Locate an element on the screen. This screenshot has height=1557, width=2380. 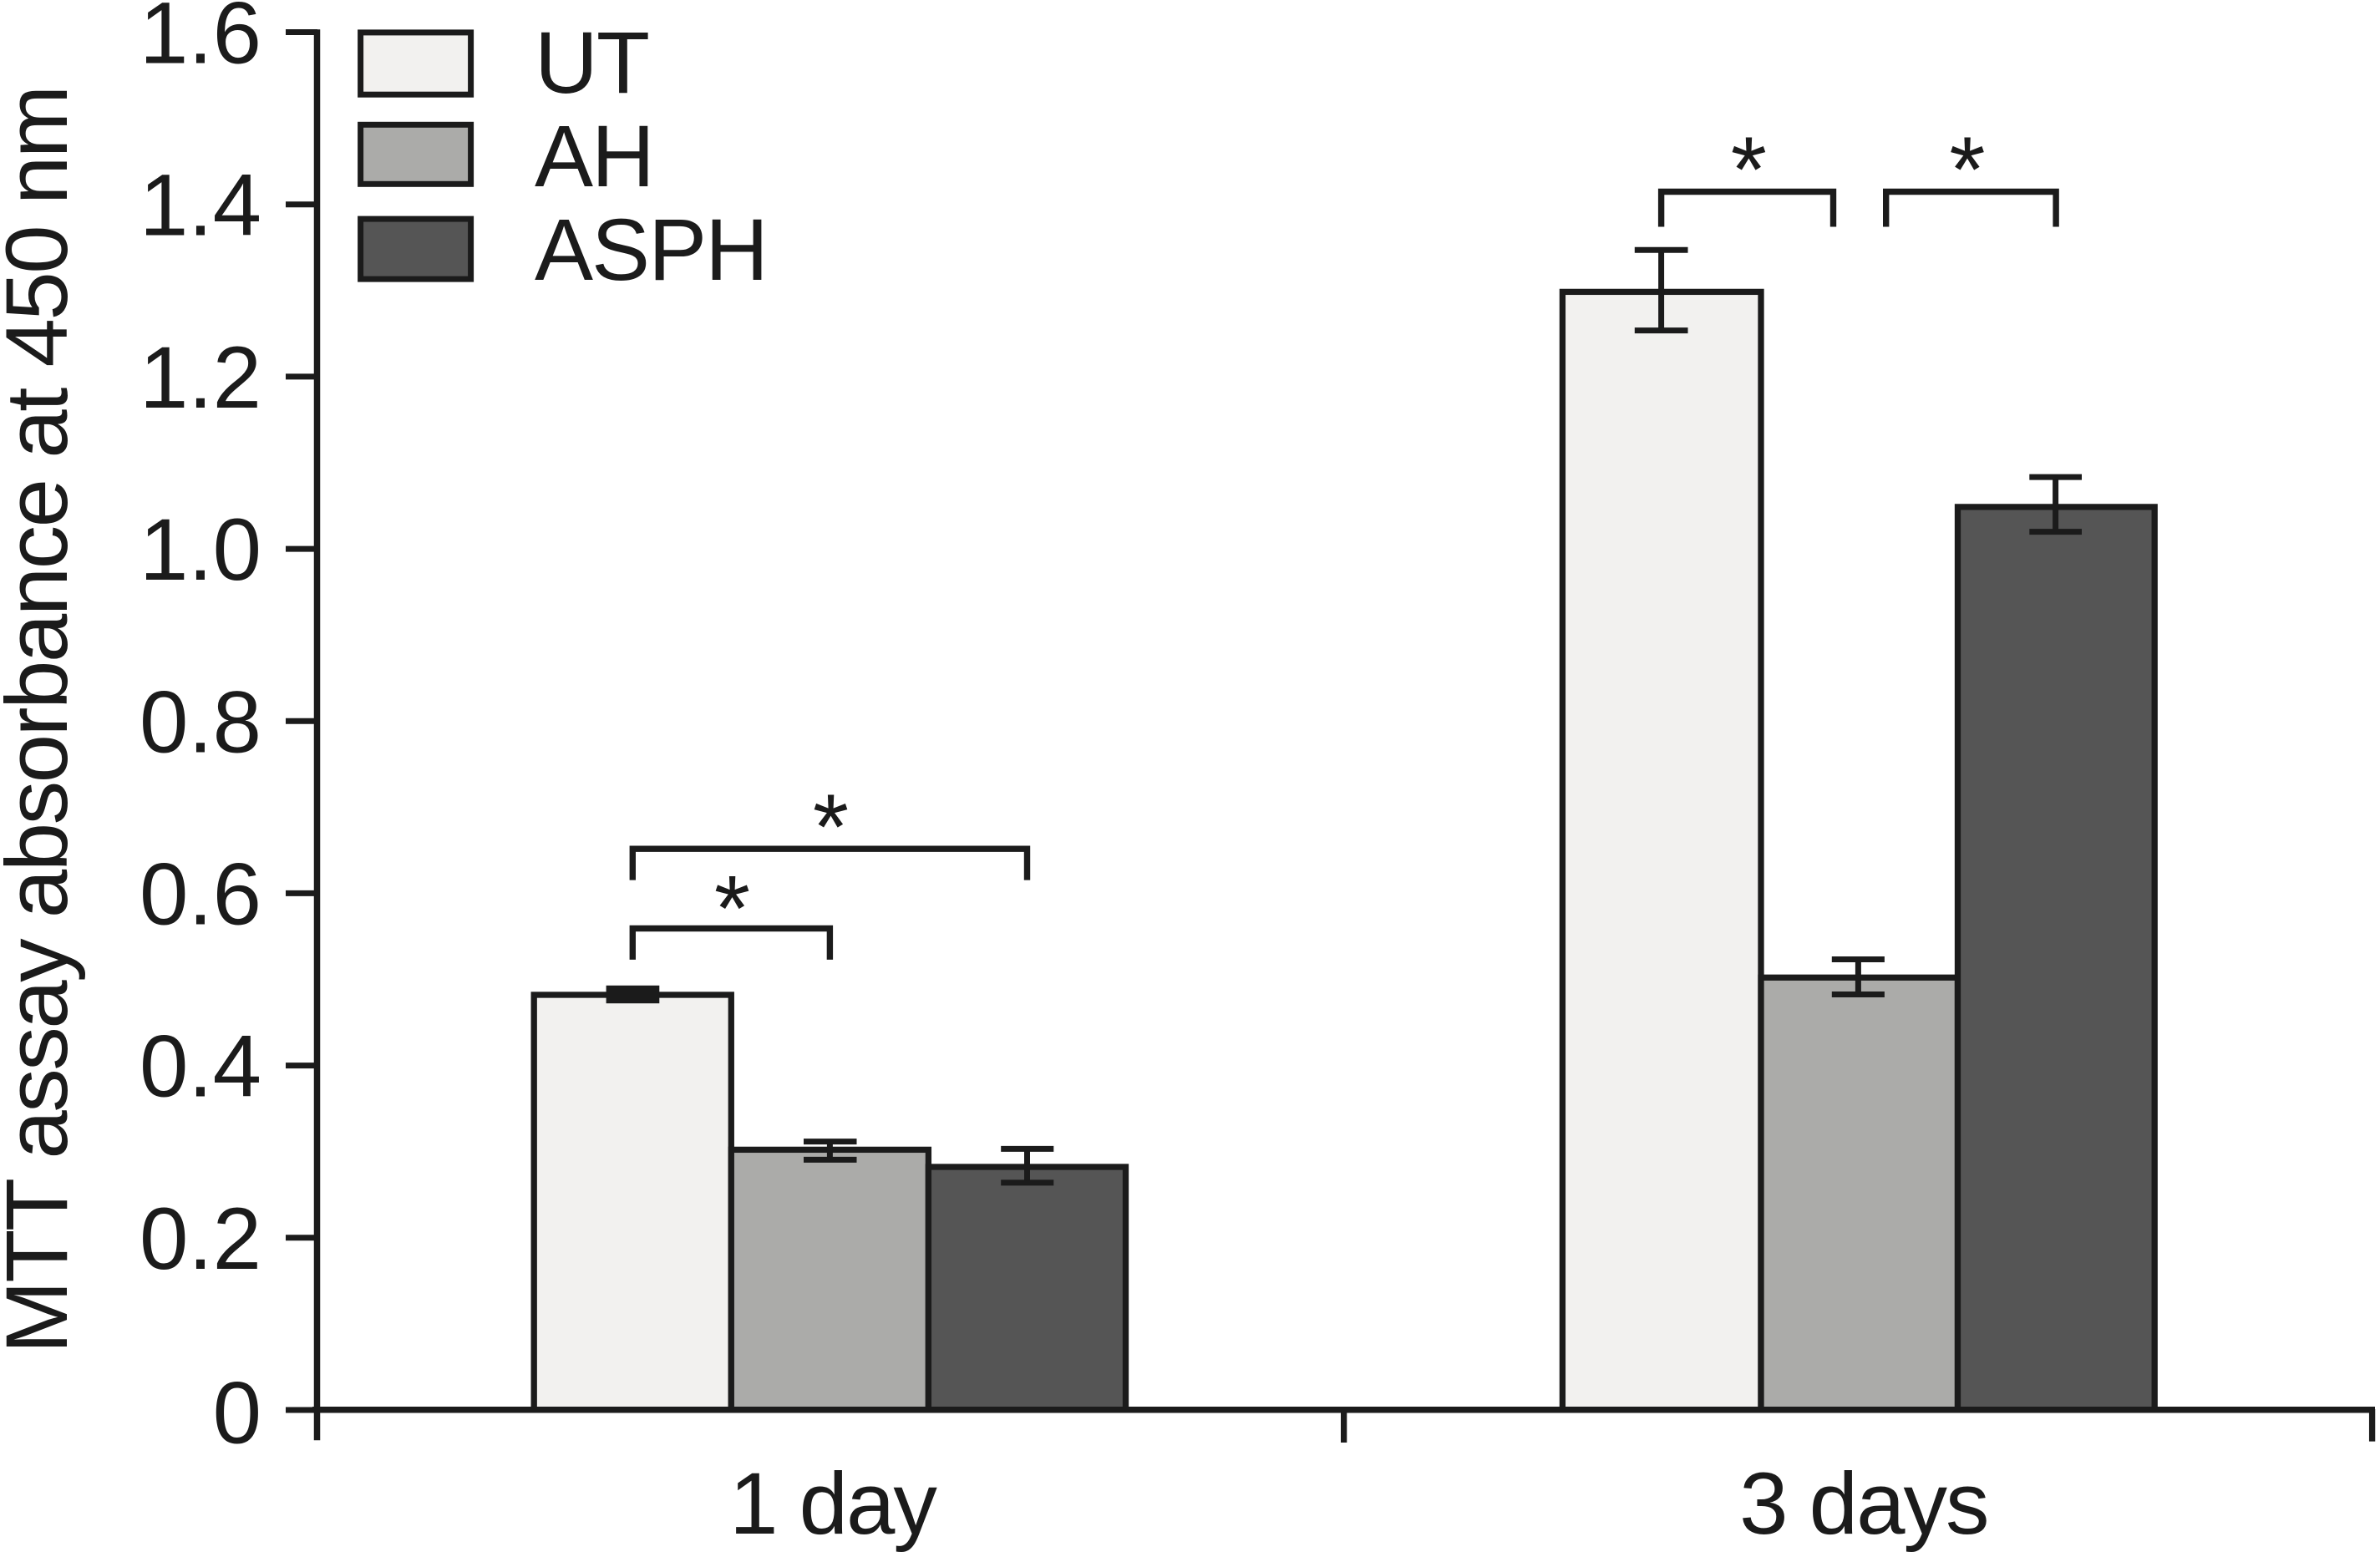
svg-text: 1.4 is located at coordinates (200, 206).